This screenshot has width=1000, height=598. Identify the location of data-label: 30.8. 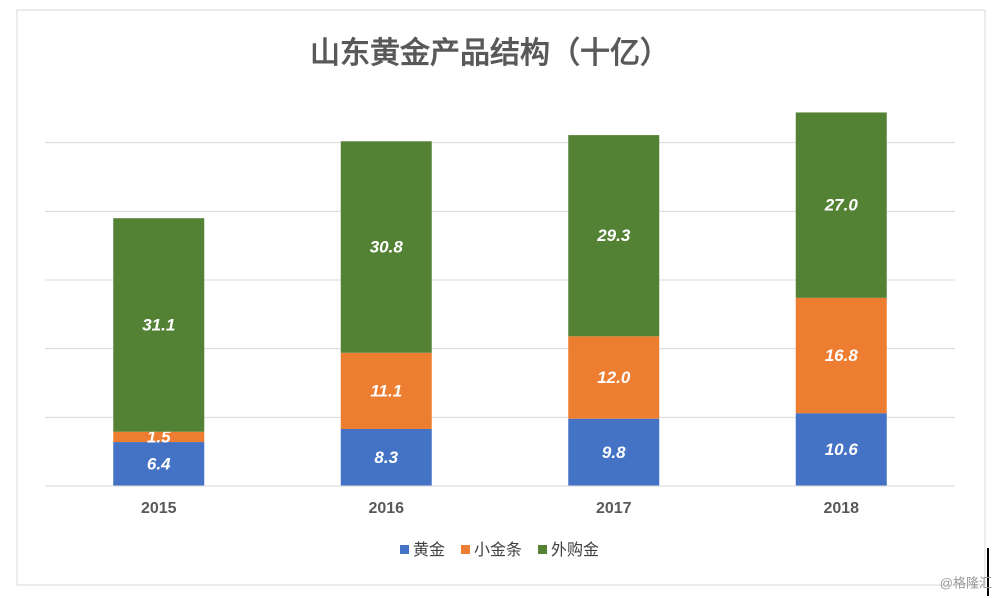
(387, 247).